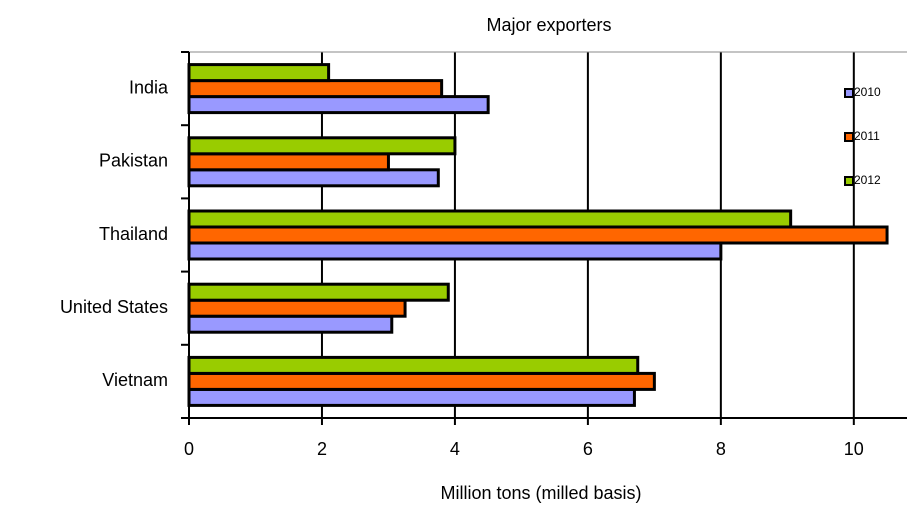 This screenshot has height=508, width=912. What do you see at coordinates (149, 87) in the screenshot?
I see `y-tick-label: India` at bounding box center [149, 87].